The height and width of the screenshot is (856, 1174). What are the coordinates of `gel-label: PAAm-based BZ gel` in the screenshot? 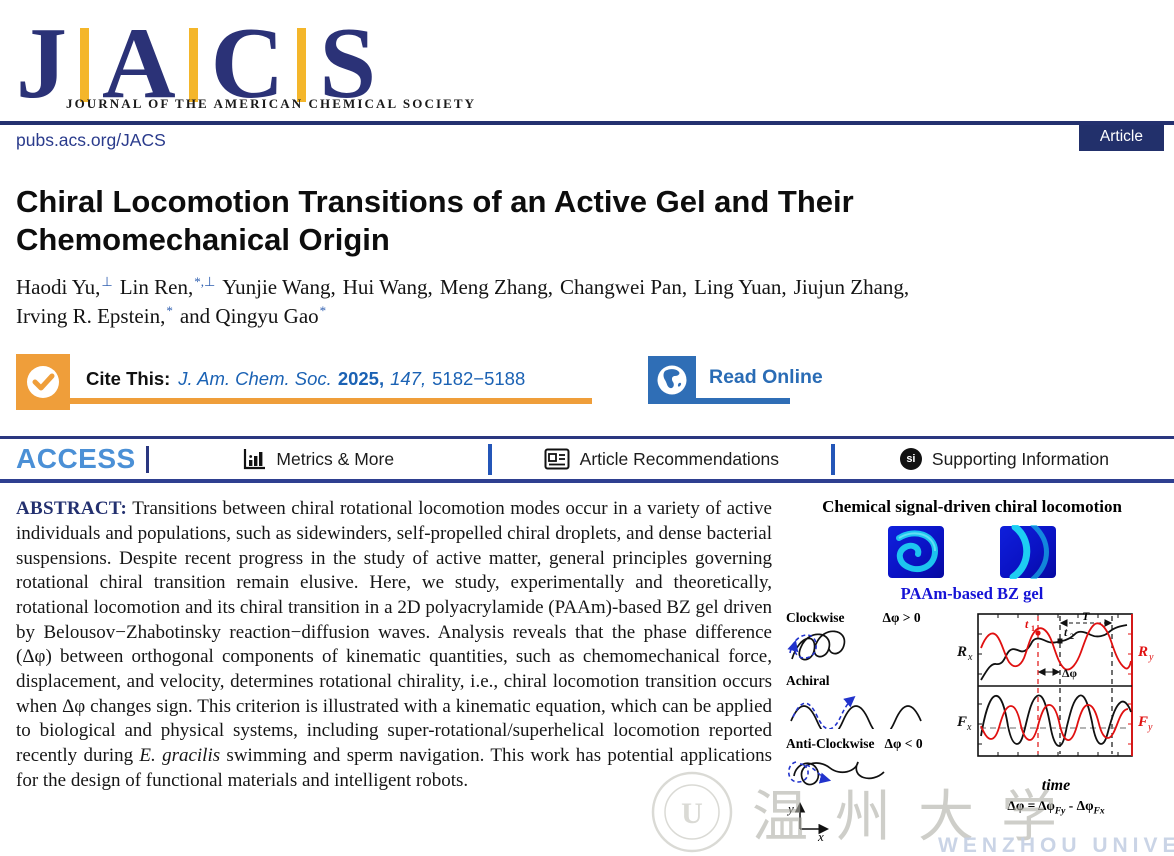 It's located at (972, 594).